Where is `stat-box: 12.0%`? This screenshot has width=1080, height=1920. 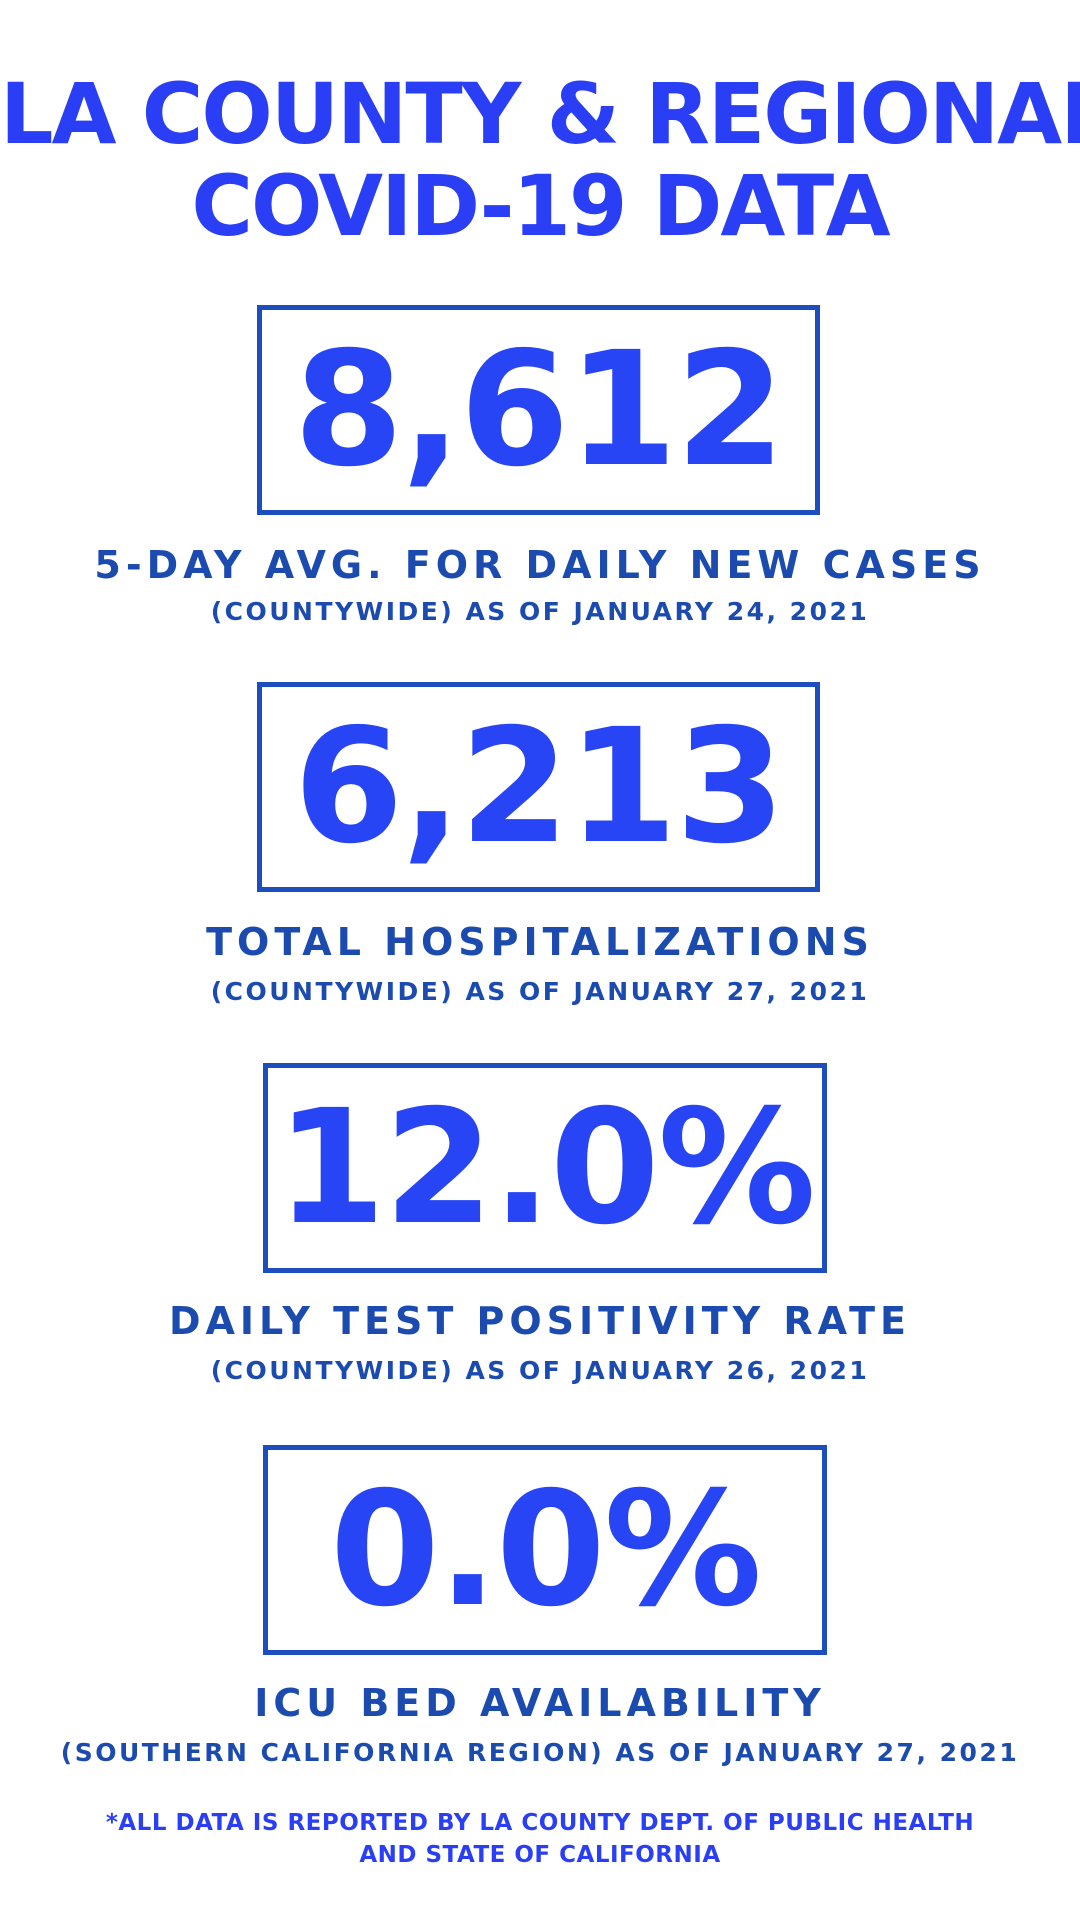 stat-box: 12.0% is located at coordinates (545, 1168).